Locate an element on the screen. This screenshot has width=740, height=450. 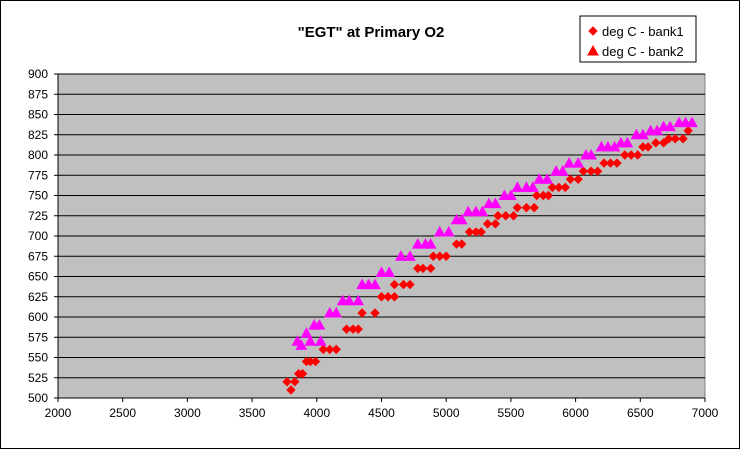
x-tick-label: 4500 is located at coordinates (381, 413).